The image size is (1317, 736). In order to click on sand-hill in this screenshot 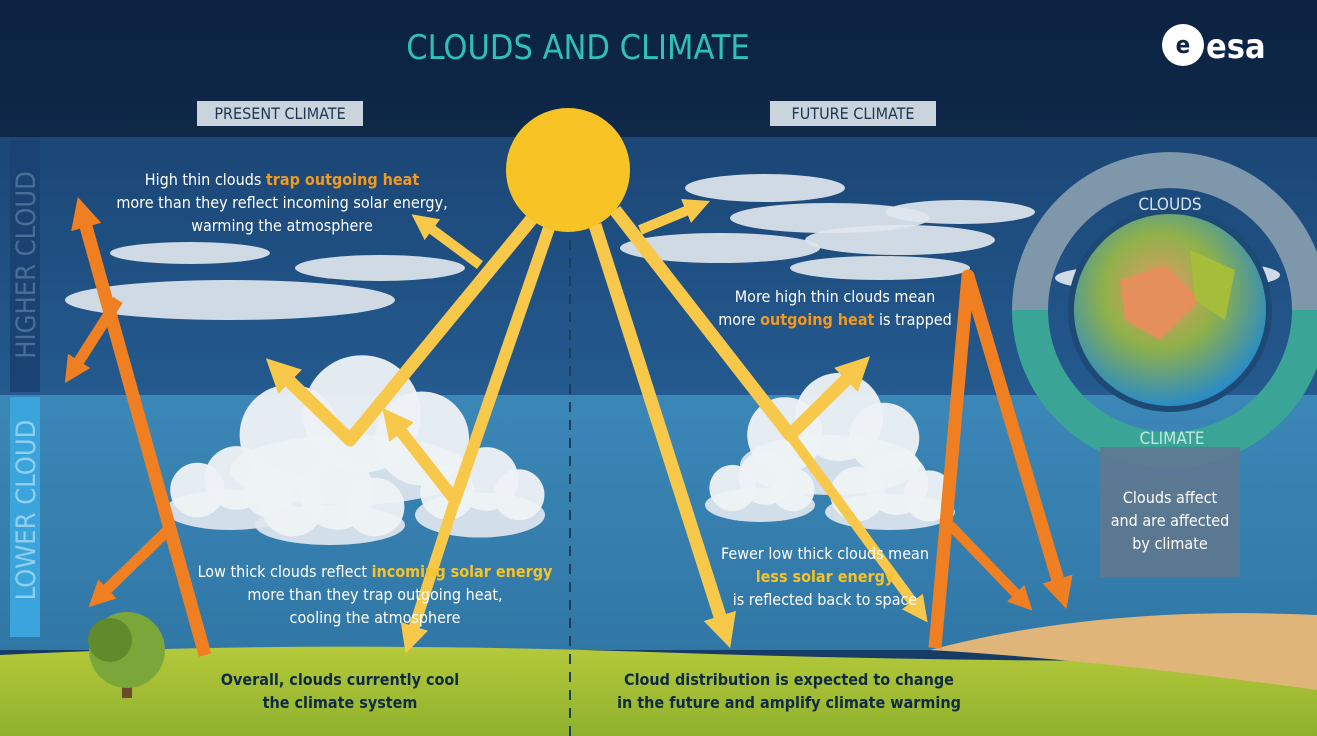, I will do `click(1123, 651)`.